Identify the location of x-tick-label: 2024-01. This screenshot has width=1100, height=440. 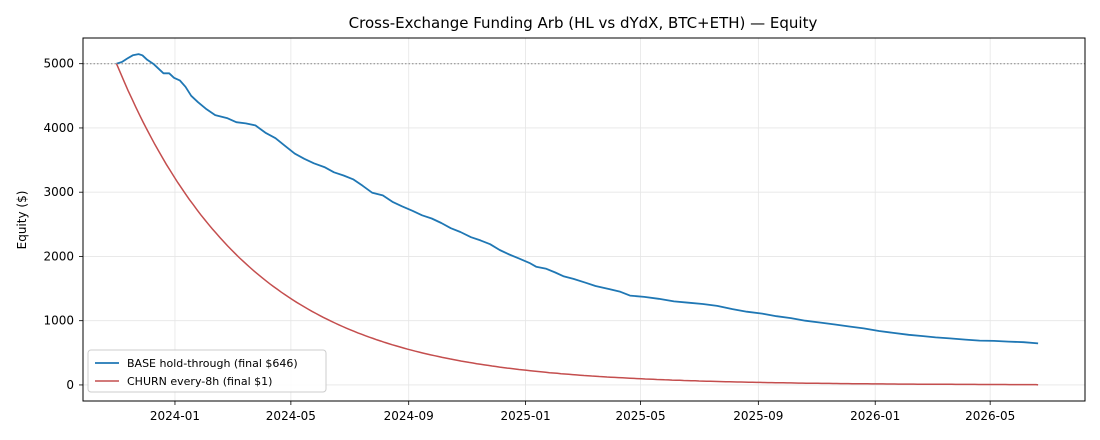
(175, 416).